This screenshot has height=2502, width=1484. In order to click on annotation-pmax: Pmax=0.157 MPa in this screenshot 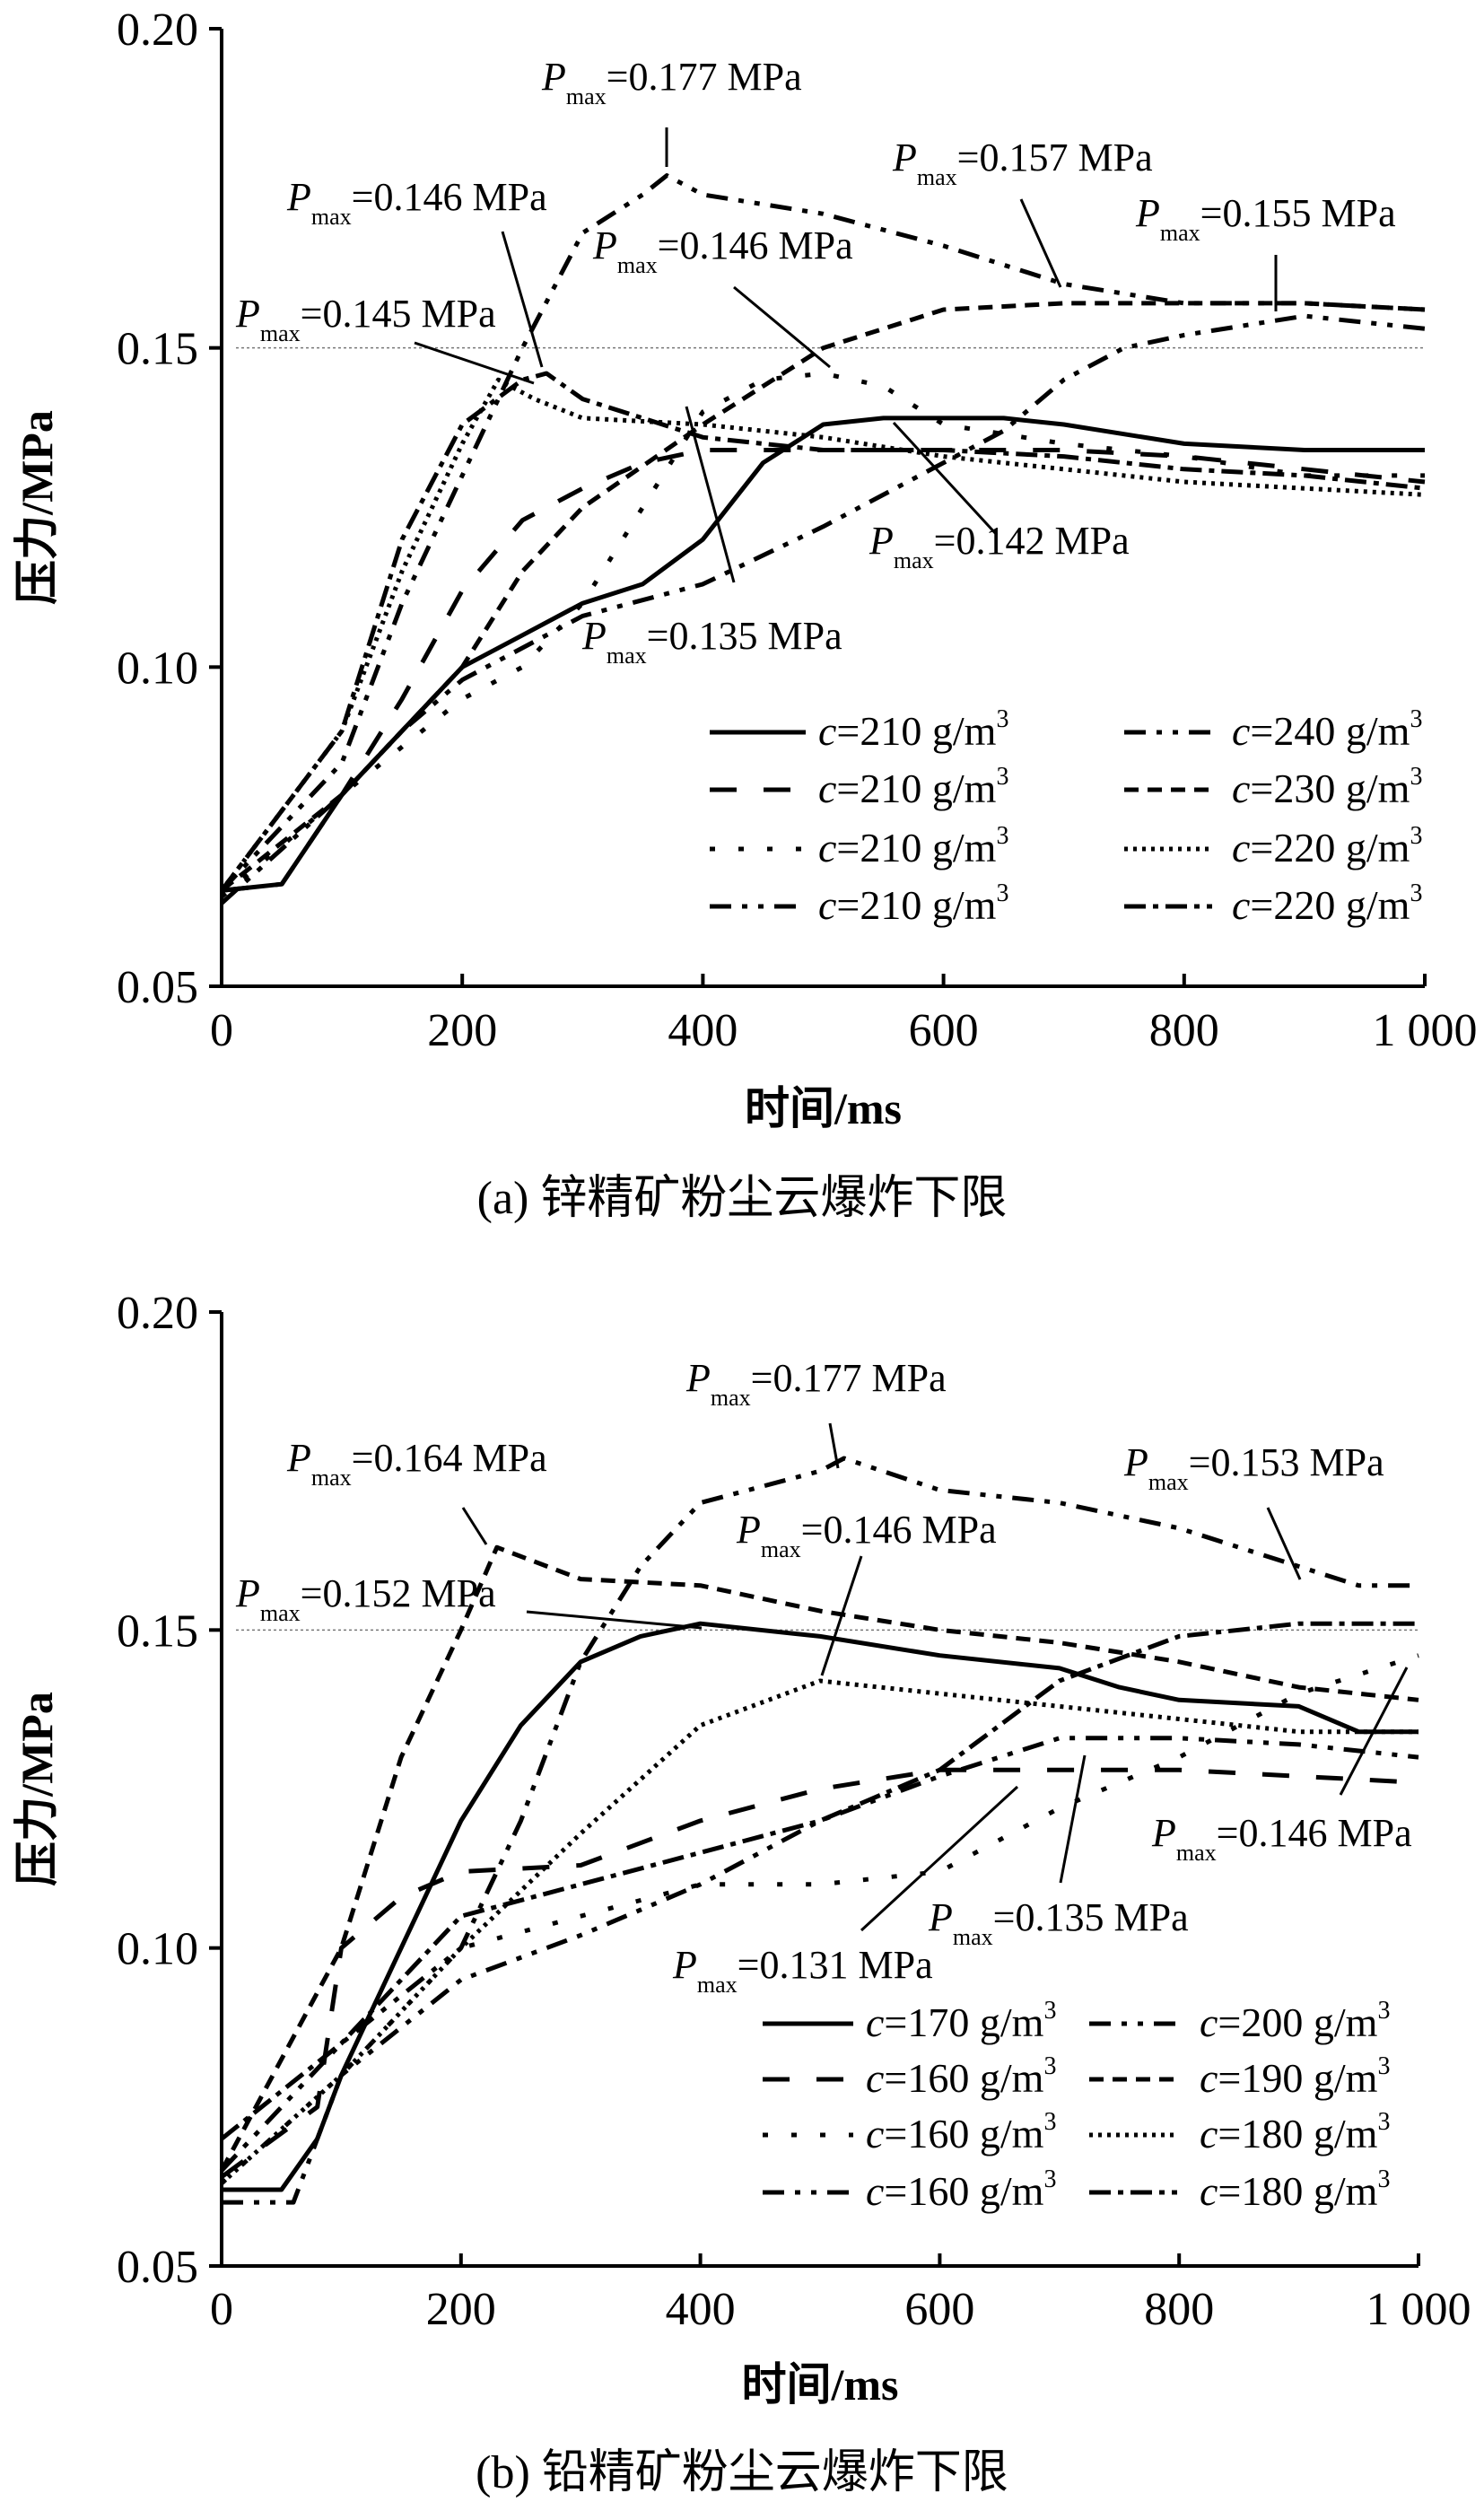, I will do `click(1022, 163)`.